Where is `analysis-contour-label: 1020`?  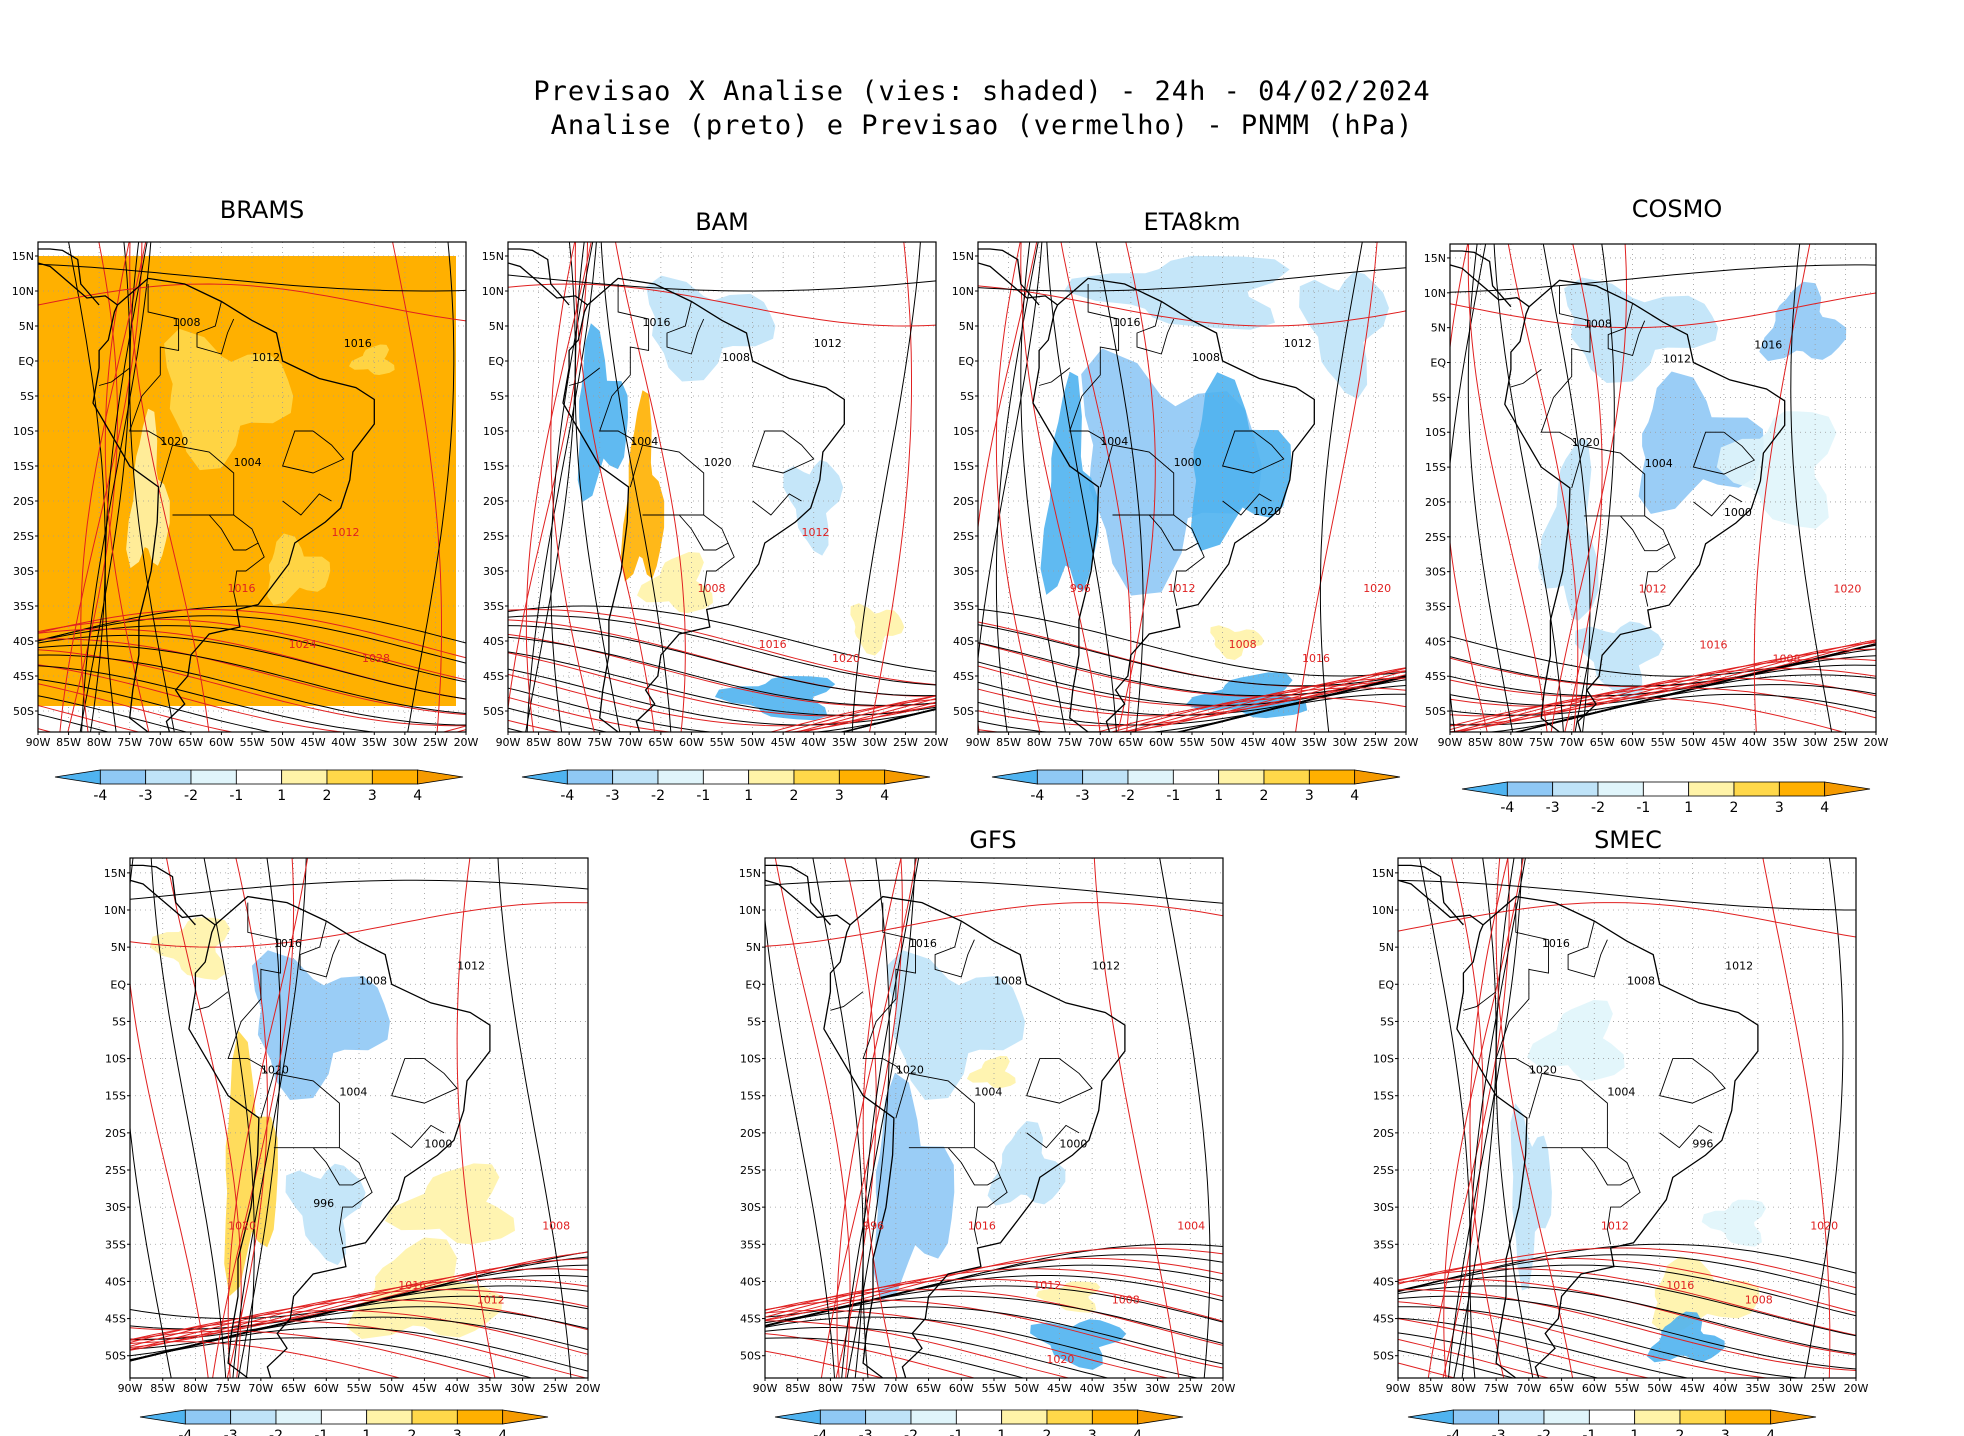 analysis-contour-label: 1020 is located at coordinates (1267, 511).